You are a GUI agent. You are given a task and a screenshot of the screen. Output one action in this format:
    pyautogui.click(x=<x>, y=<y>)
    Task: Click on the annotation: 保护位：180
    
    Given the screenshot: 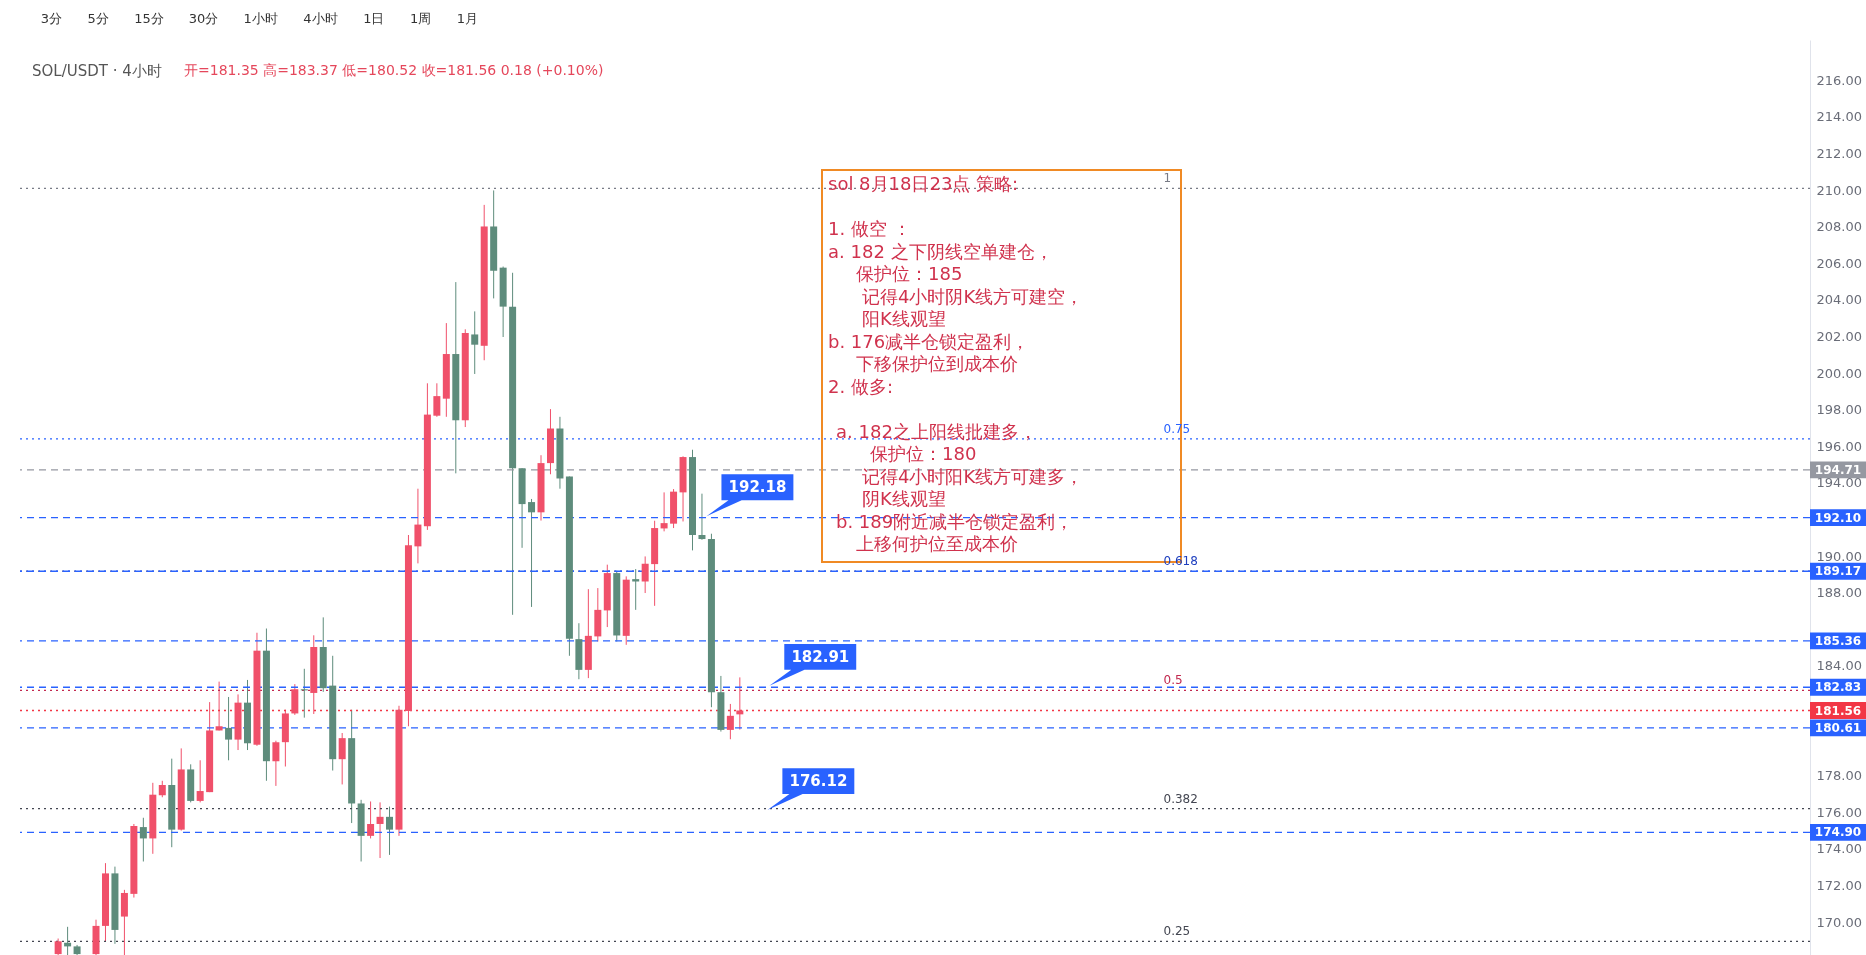 What is the action you would take?
    pyautogui.click(x=923, y=453)
    